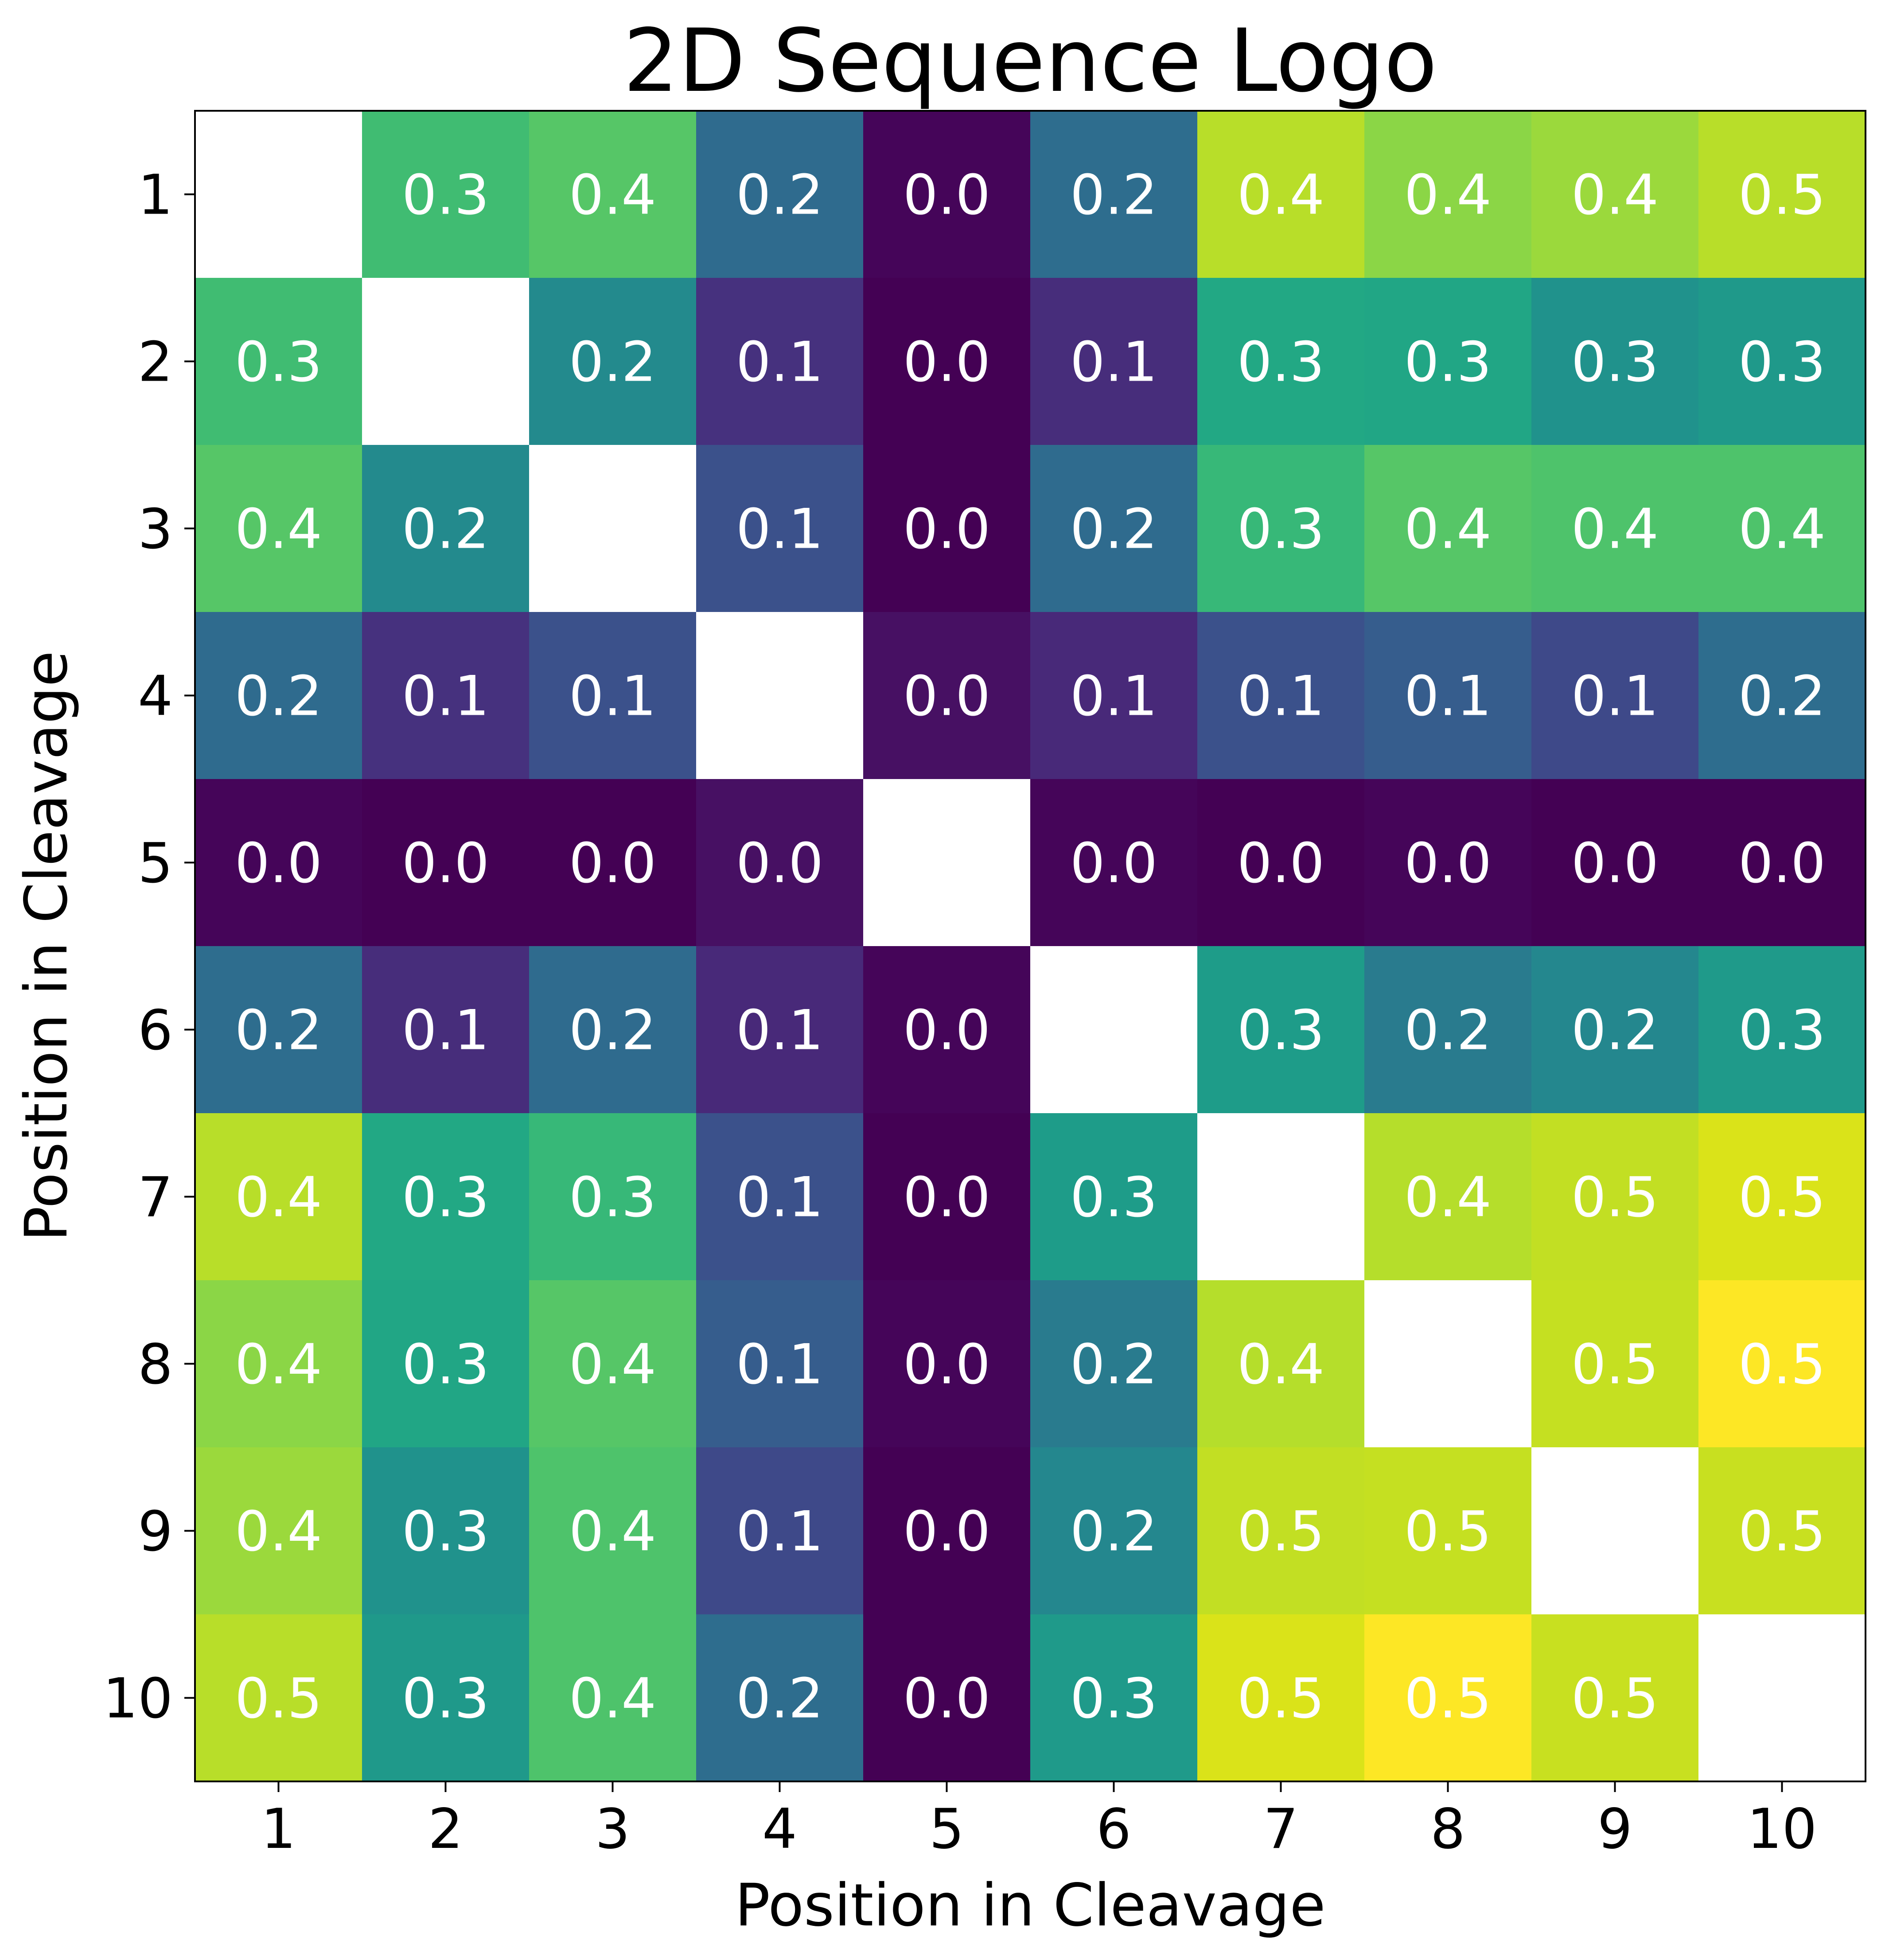 The height and width of the screenshot is (1960, 1889). What do you see at coordinates (155, 1532) in the screenshot?
I see `y-tick-label: 9` at bounding box center [155, 1532].